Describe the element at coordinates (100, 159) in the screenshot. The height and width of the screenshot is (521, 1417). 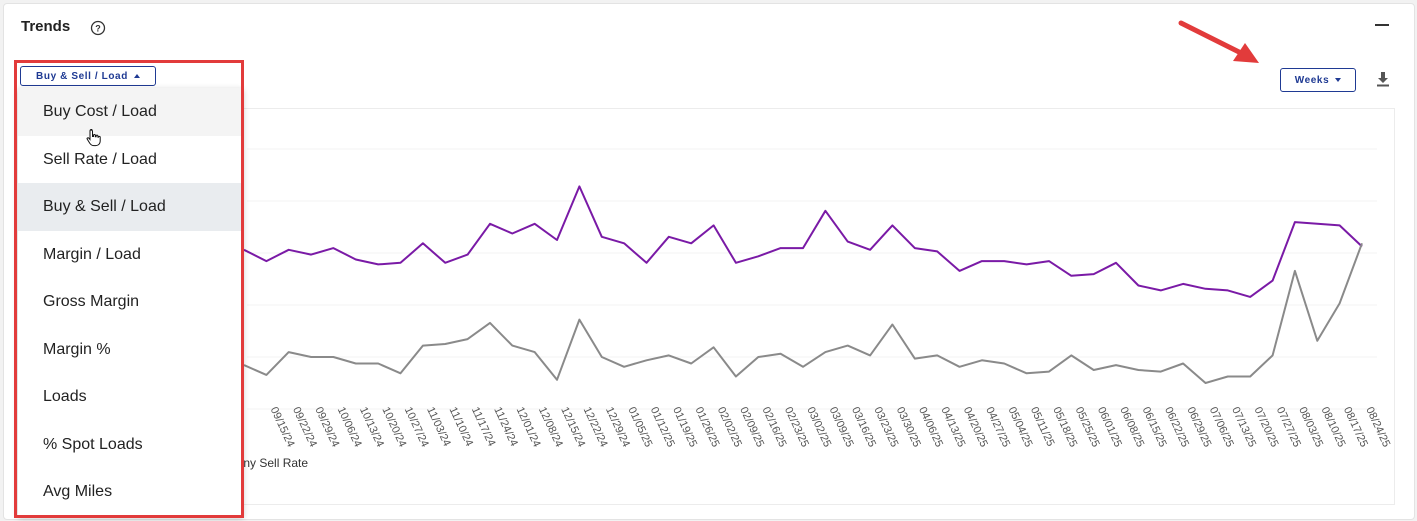
I see `menu-item: Sell Rate / Load` at that location.